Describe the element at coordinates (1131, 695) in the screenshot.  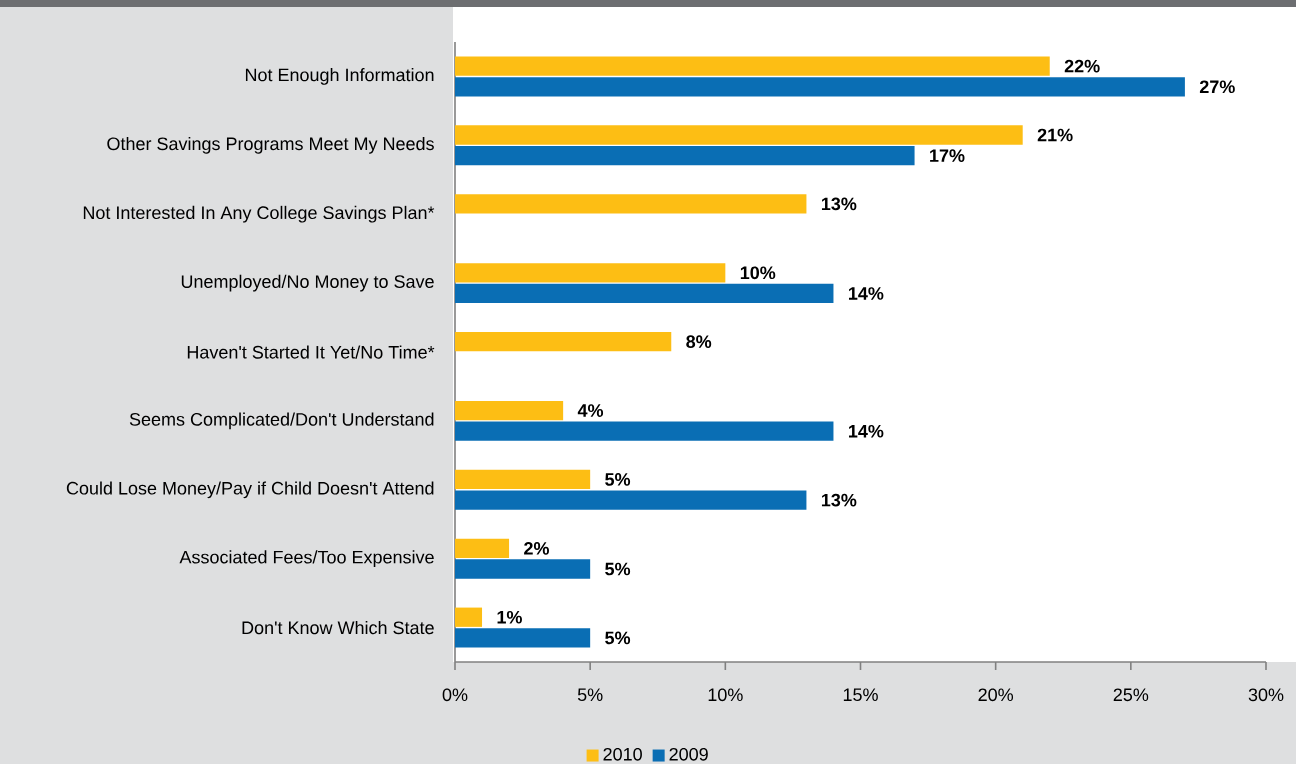
I see `x-tick-label: 25%` at that location.